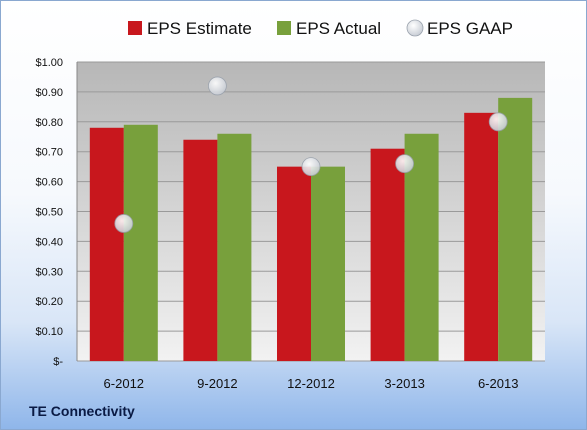  What do you see at coordinates (199, 28) in the screenshot?
I see `eps-estimate-legend-label: EPS Estimate` at bounding box center [199, 28].